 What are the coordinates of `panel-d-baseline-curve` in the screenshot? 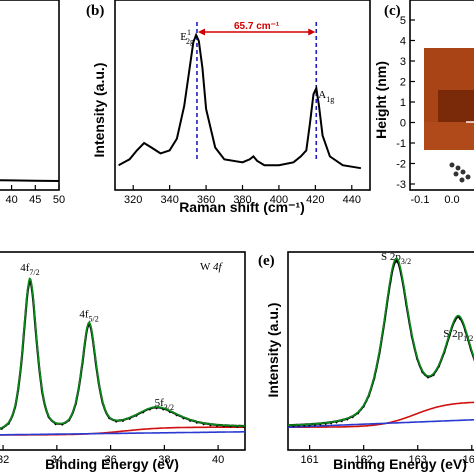 It's located at (122, 433).